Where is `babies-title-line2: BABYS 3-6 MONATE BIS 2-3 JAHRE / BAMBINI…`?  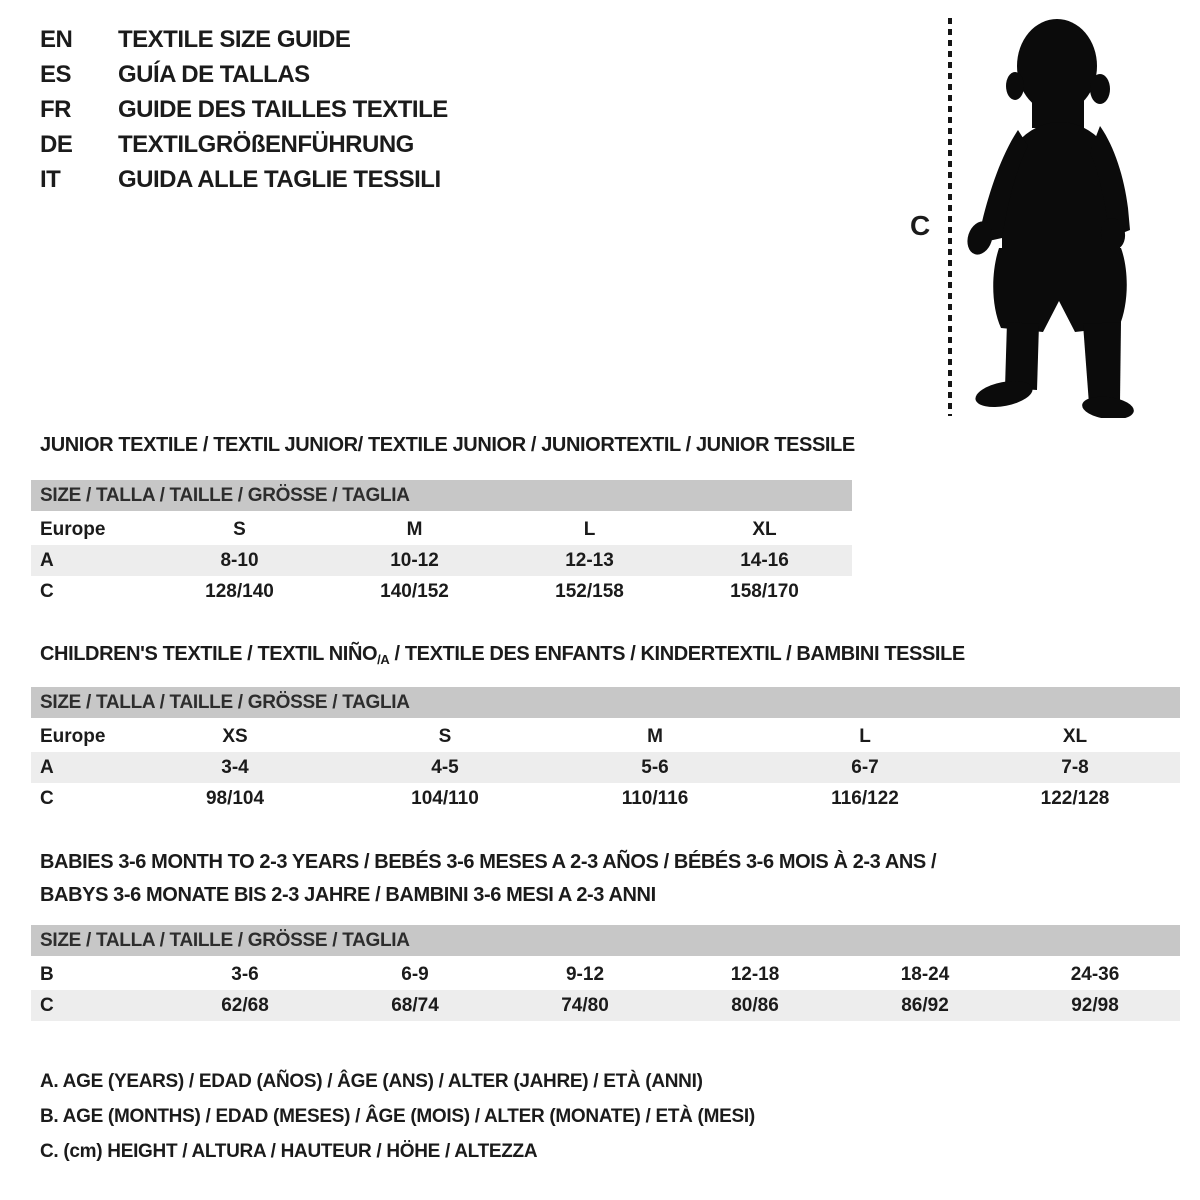
babies-title-line2: BABYS 3-6 MONATE BIS 2-3 JAHRE / BAMBINI… is located at coordinates (348, 895).